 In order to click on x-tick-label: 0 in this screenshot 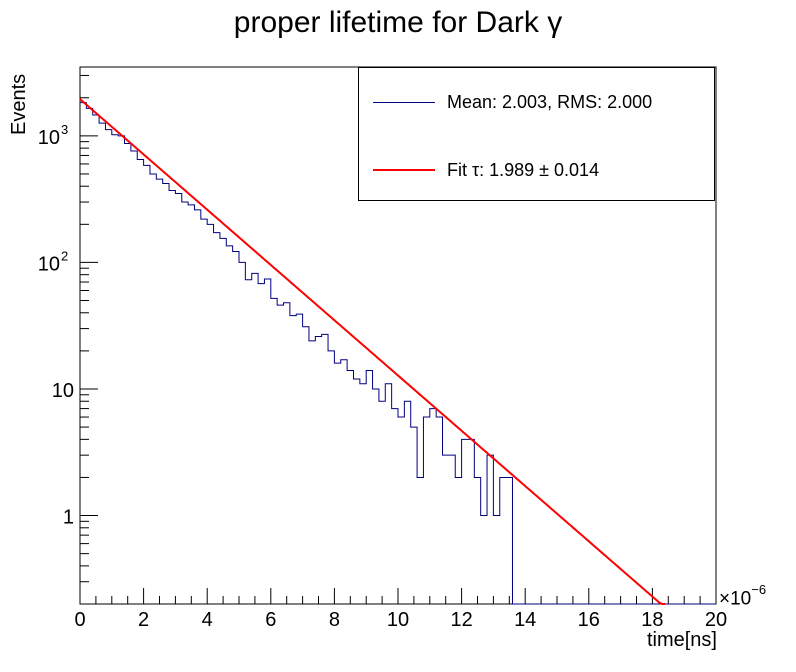, I will do `click(79, 620)`.